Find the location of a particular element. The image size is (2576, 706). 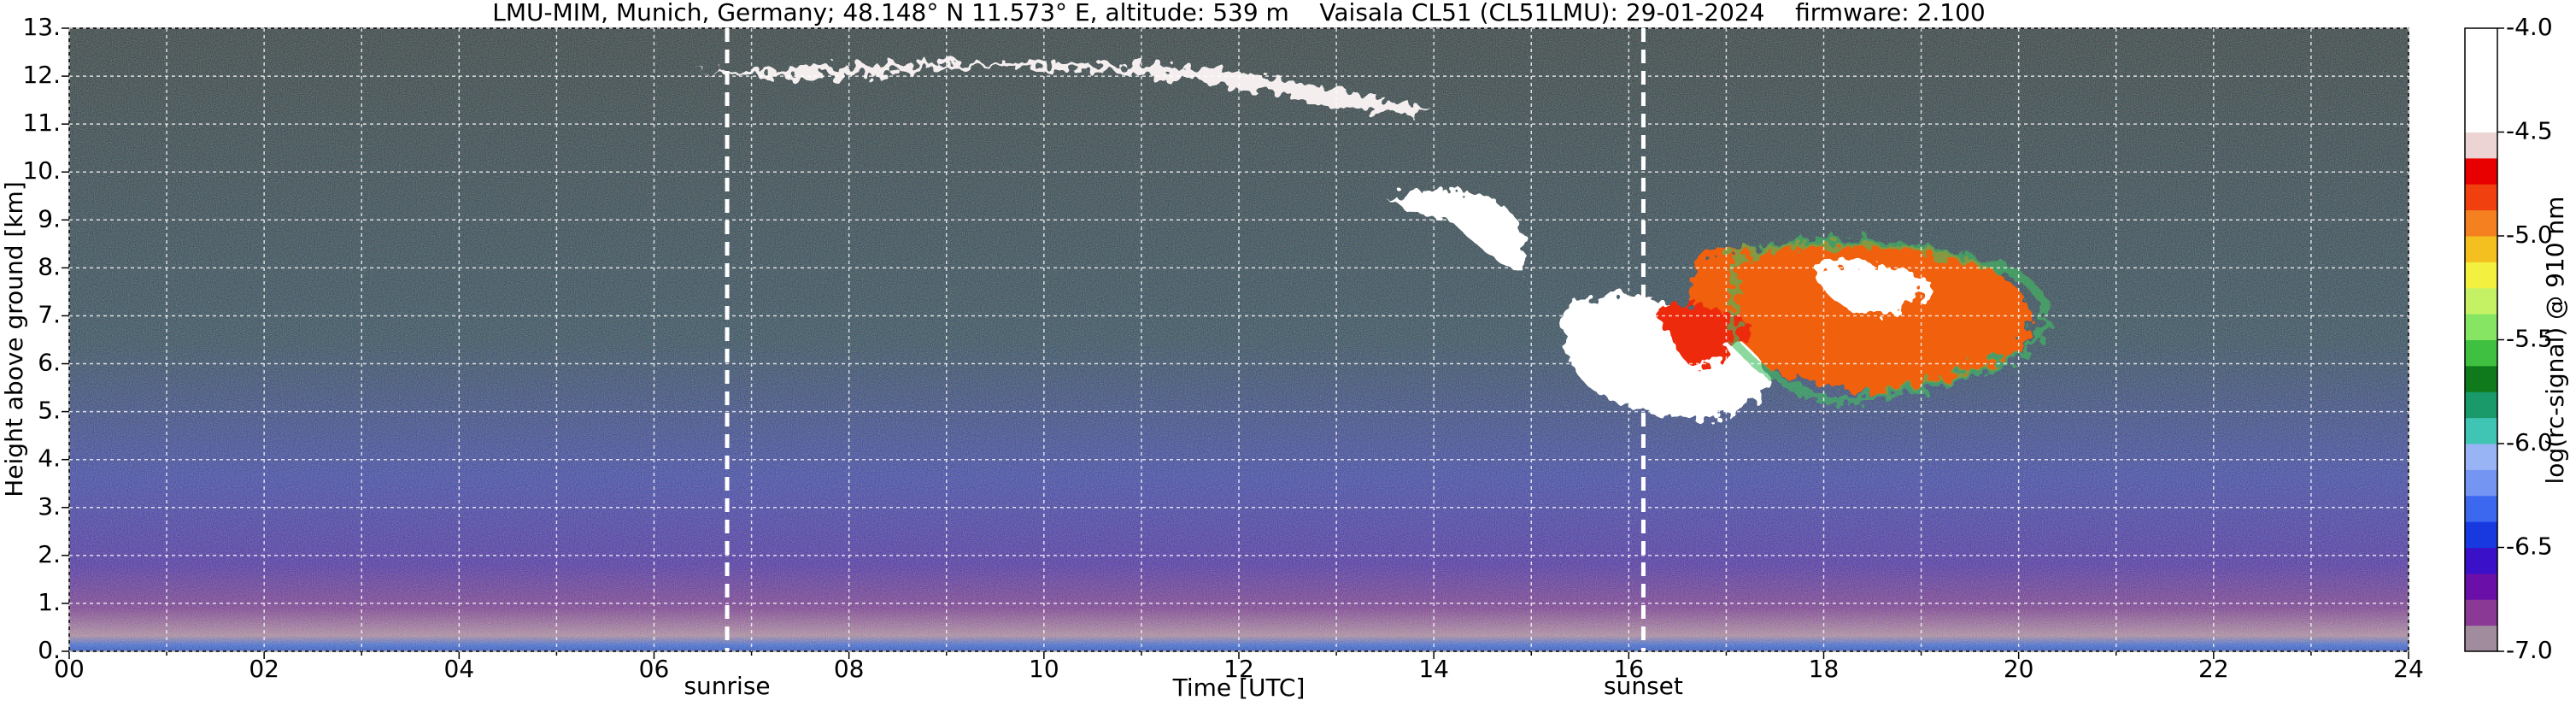

x-tick-label: 04 is located at coordinates (459, 669).